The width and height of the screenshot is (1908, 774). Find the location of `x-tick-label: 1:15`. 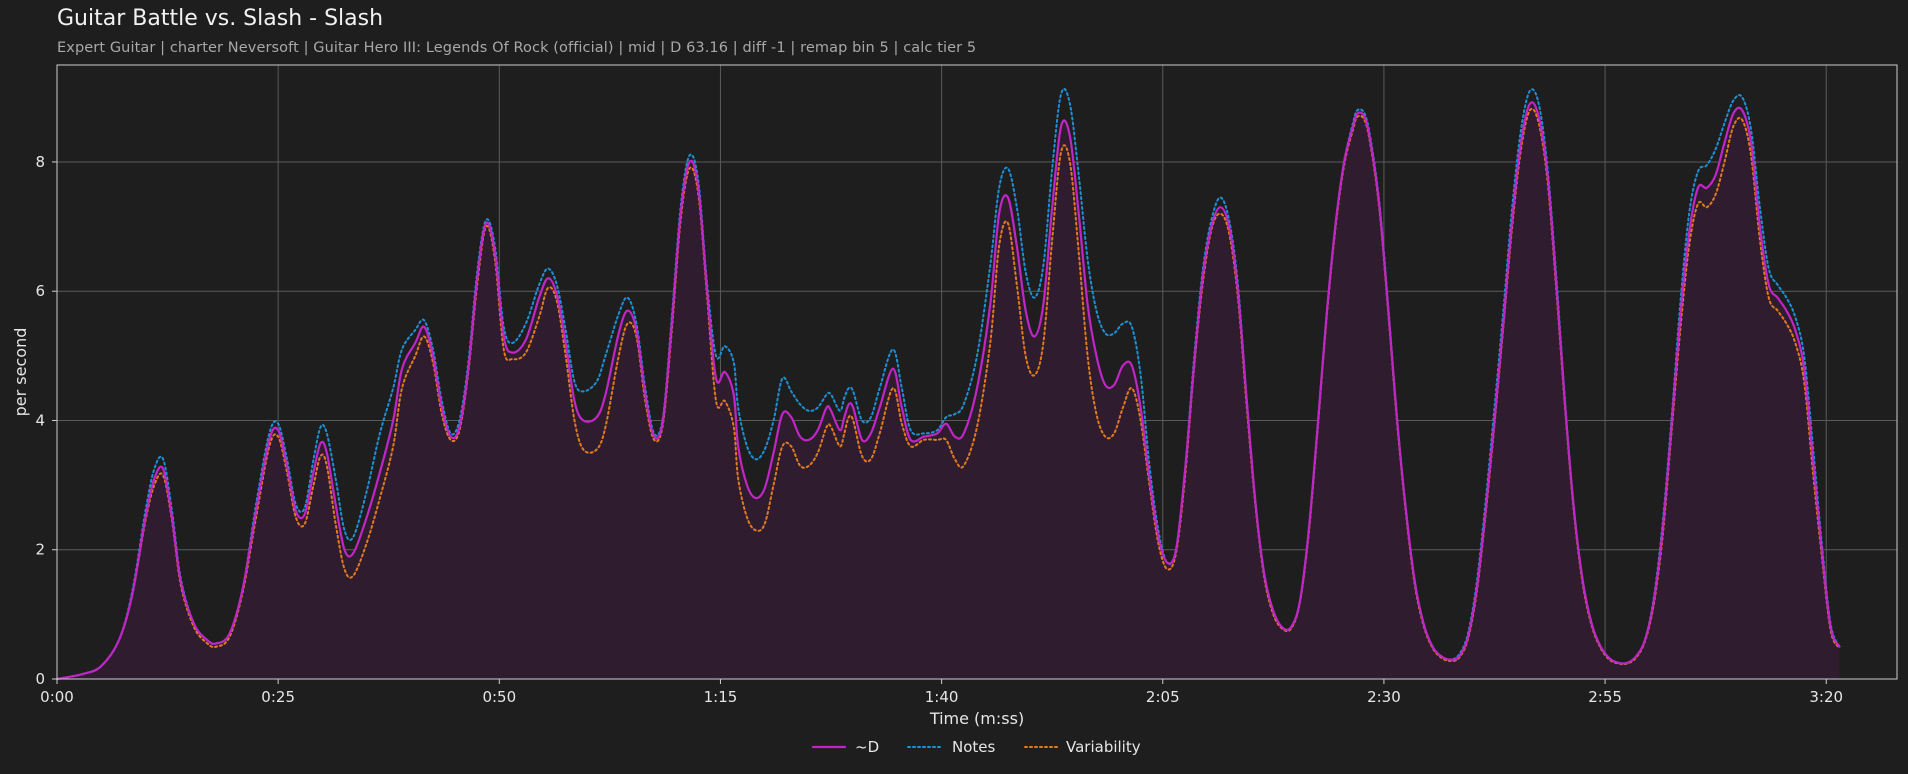

x-tick-label: 1:15 is located at coordinates (721, 697).